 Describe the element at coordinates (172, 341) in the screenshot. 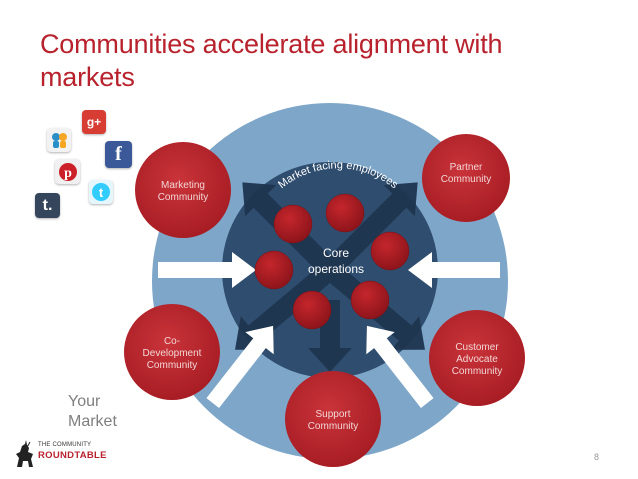

I see `co-development-community-label: Co-` at that location.